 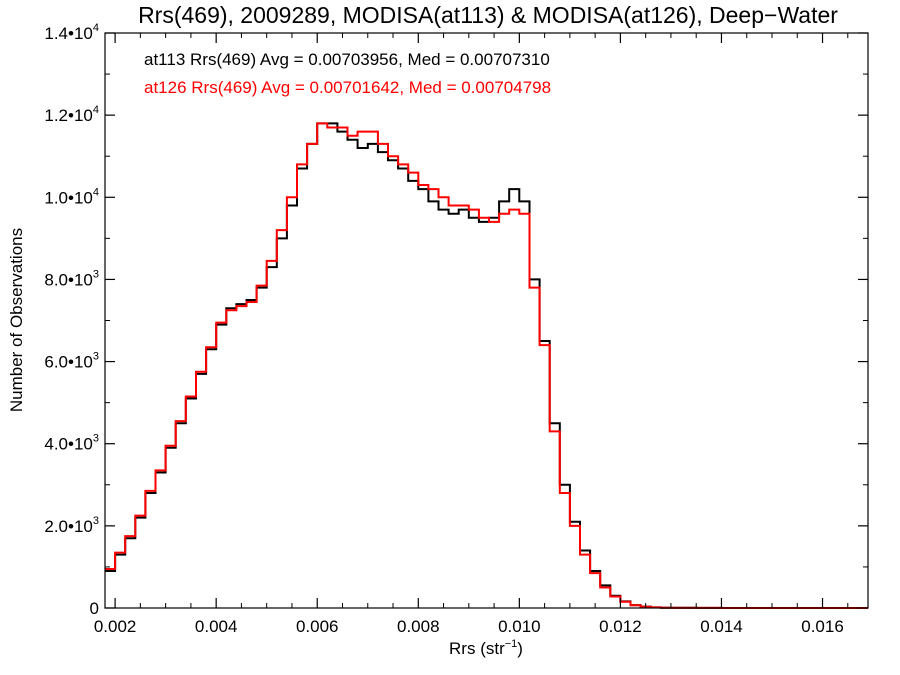 I want to click on x-tick-label: 0.012, so click(x=620, y=626).